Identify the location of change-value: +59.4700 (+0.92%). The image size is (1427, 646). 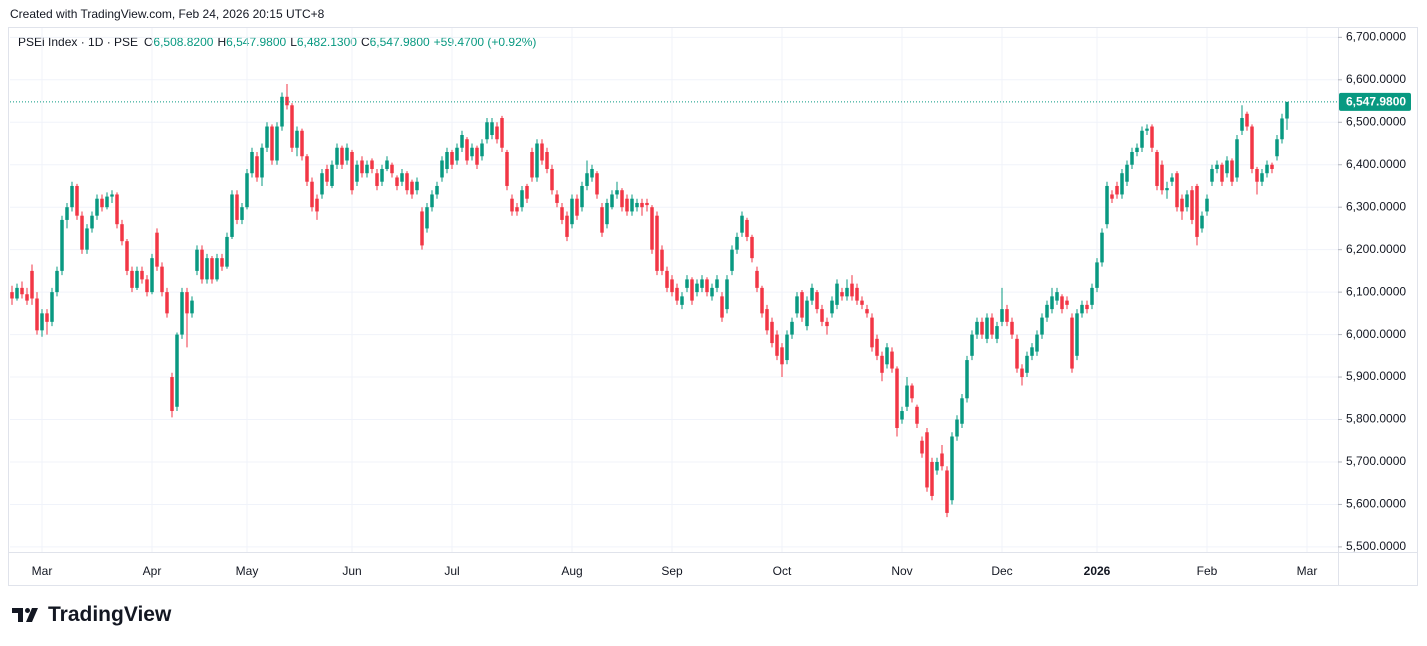
(485, 42).